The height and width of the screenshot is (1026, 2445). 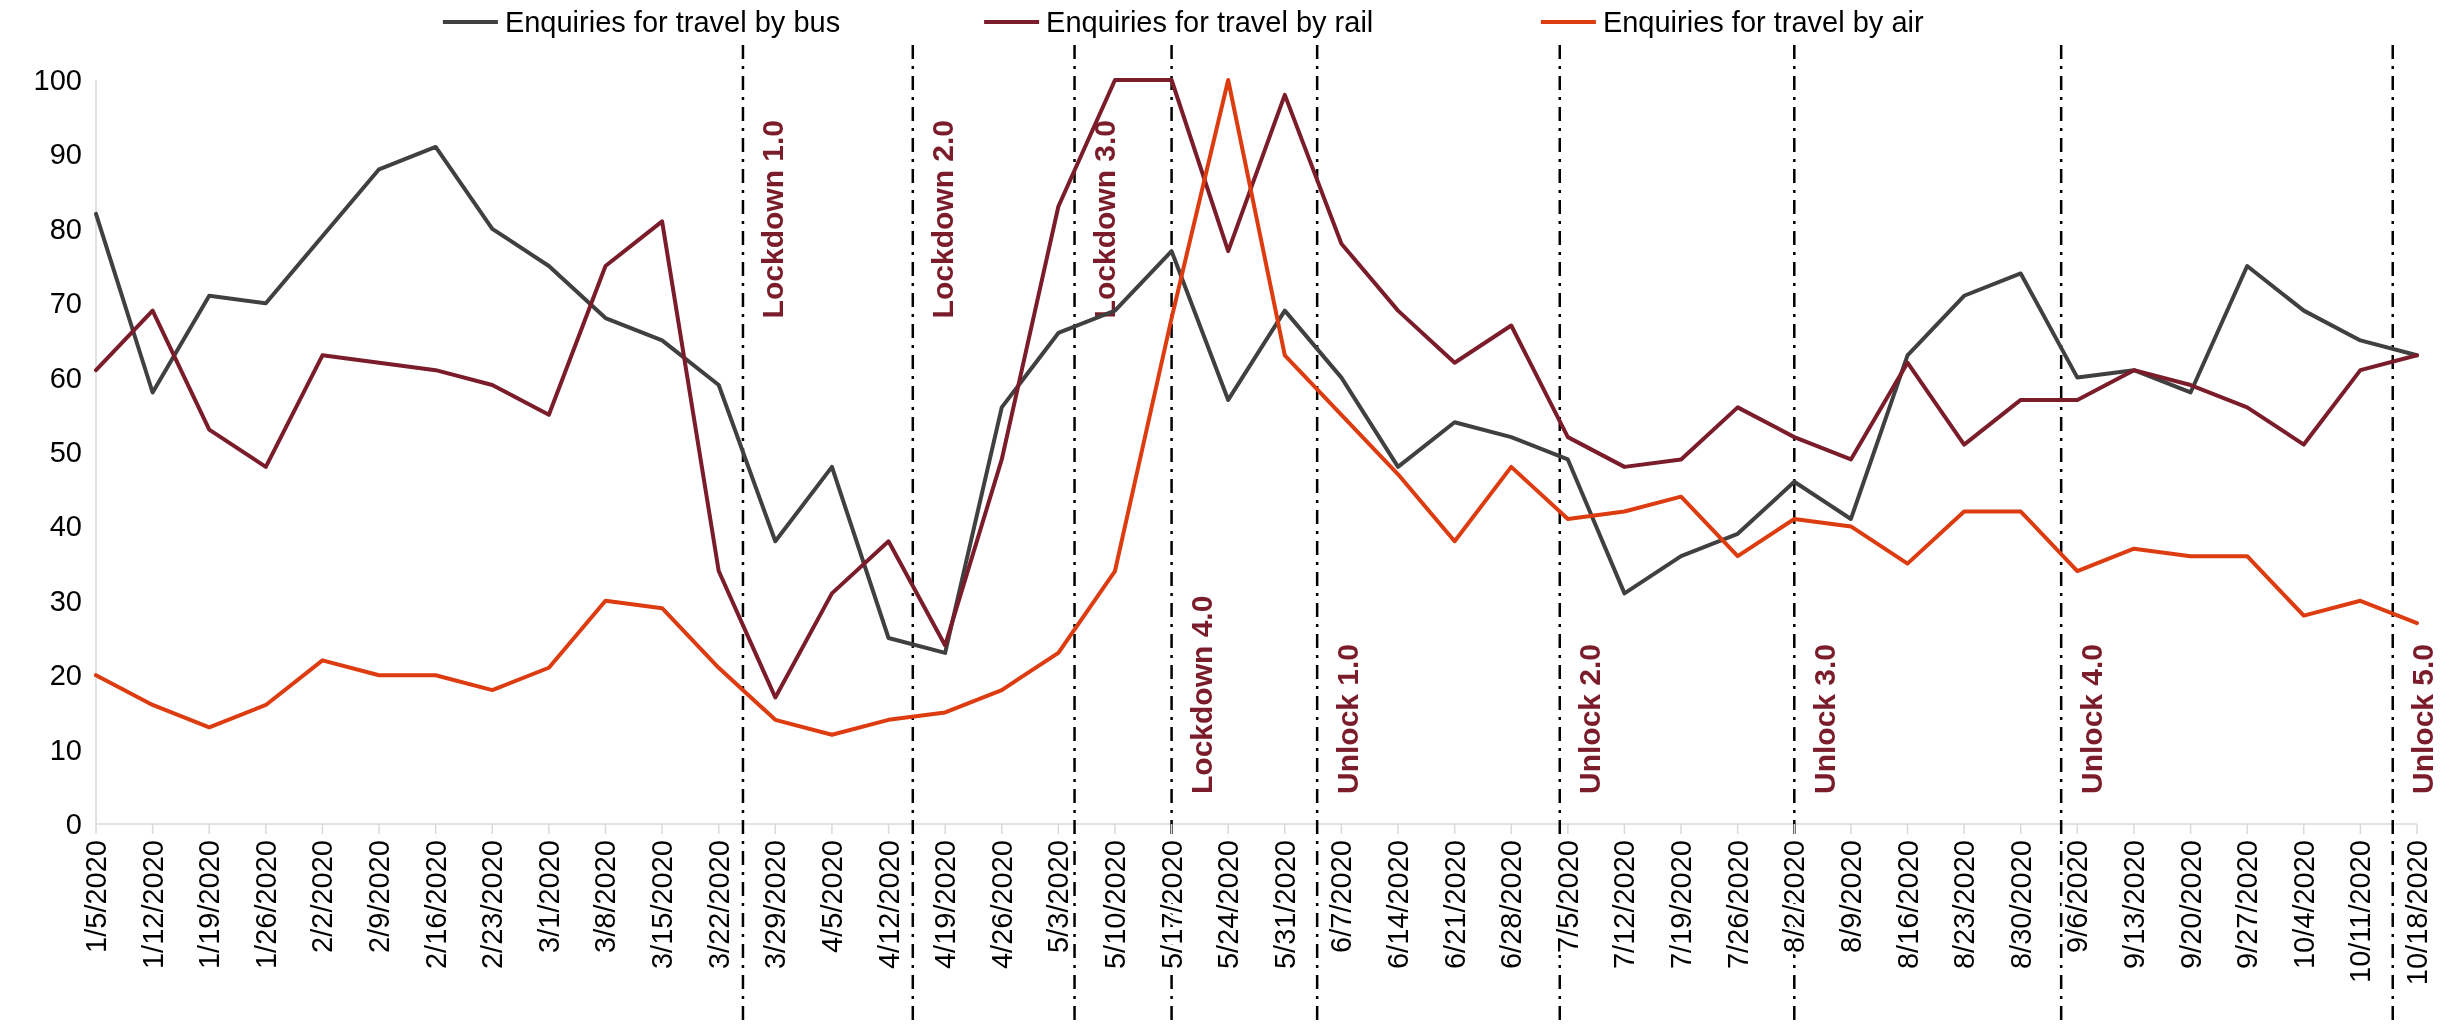 What do you see at coordinates (435, 905) in the screenshot?
I see `x-tick-label: 2/16/2020` at bounding box center [435, 905].